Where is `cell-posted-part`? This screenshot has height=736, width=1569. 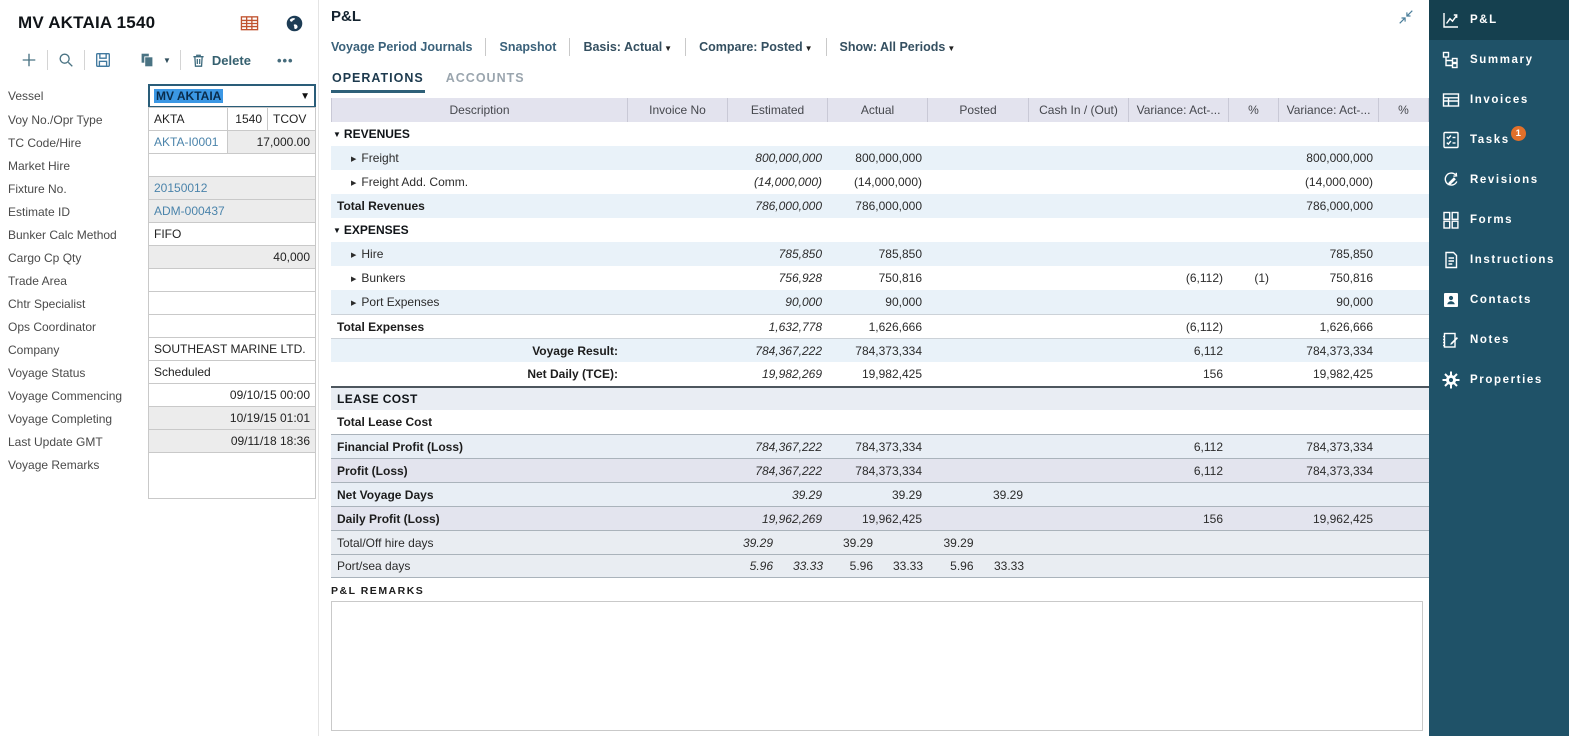
cell-posted-part is located at coordinates (1004, 543).